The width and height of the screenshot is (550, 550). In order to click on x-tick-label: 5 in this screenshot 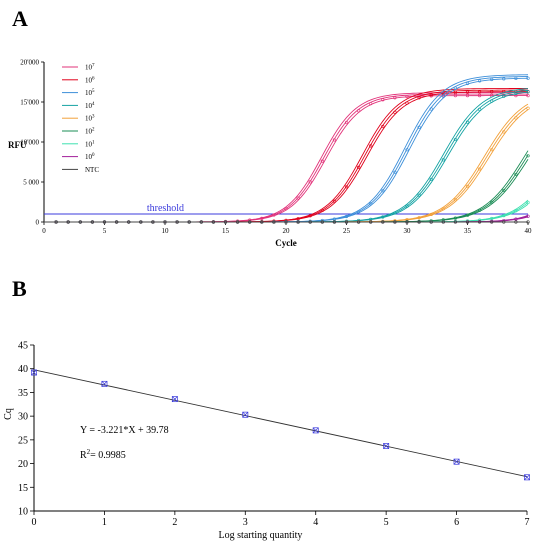, I will do `click(105, 231)`.